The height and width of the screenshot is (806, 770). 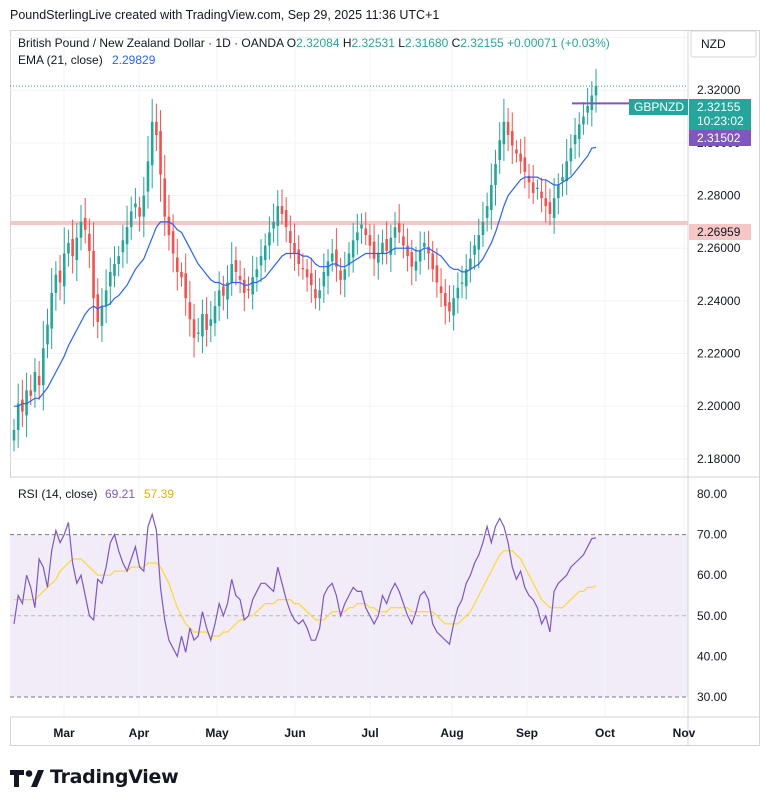 What do you see at coordinates (134, 60) in the screenshot?
I see `ema-legend-value: 2.29829` at bounding box center [134, 60].